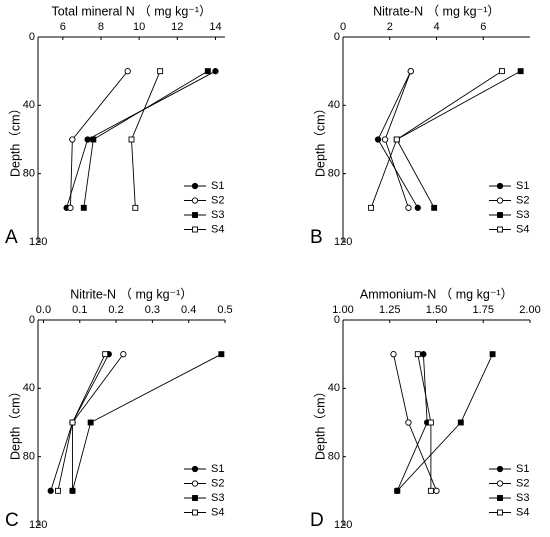  I want to click on x-tick-label: 14, so click(215, 27).